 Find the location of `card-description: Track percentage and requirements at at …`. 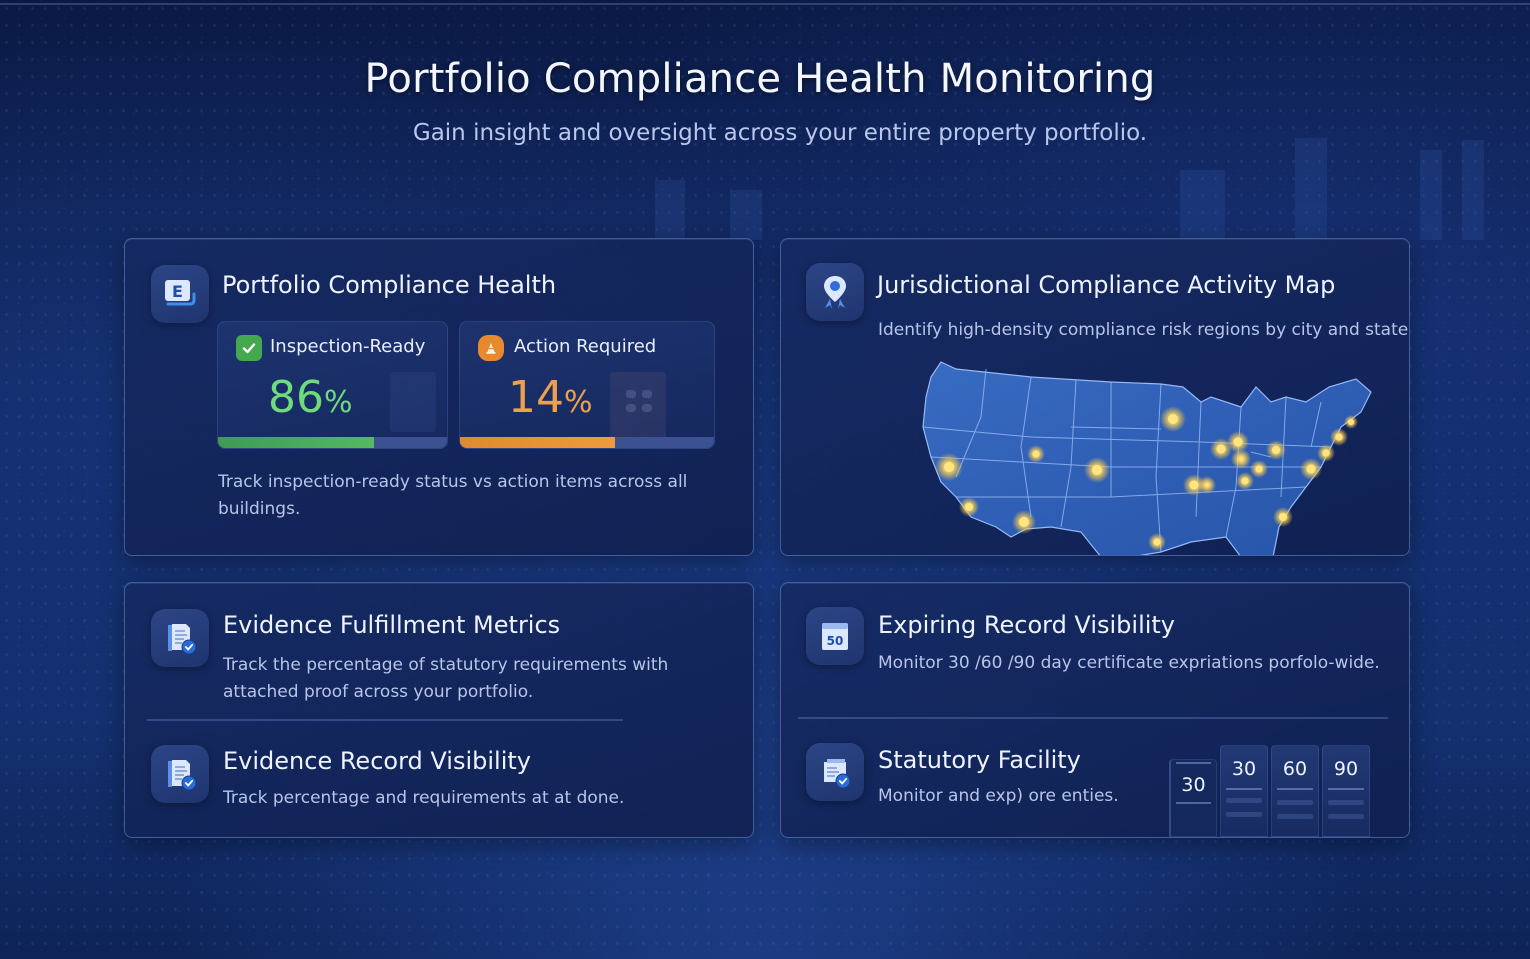

card-description: Track percentage and requirements at at … is located at coordinates (424, 798).